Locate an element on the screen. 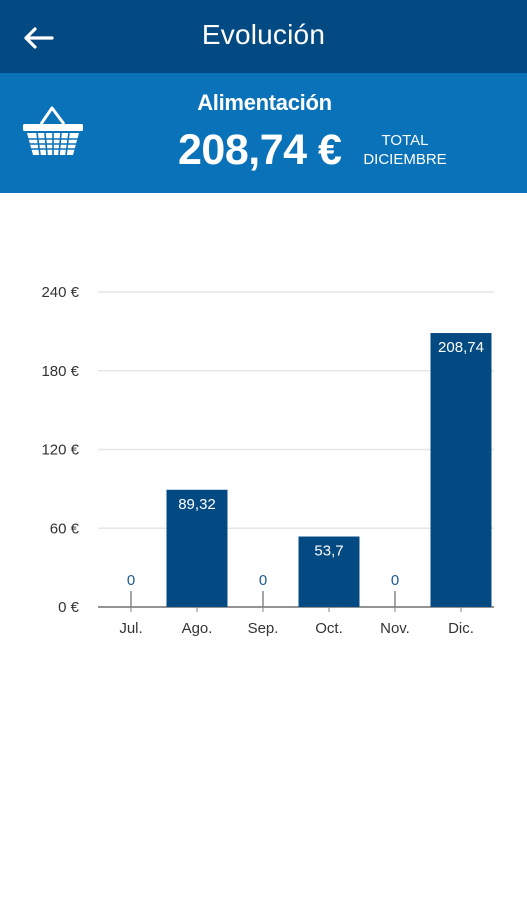  arrow-left-icon is located at coordinates (39, 38).